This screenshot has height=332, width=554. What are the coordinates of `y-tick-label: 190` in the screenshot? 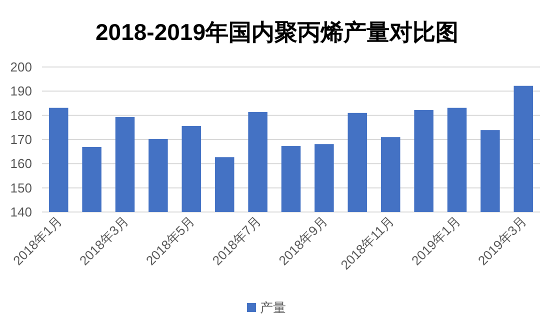 It's located at (21, 91).